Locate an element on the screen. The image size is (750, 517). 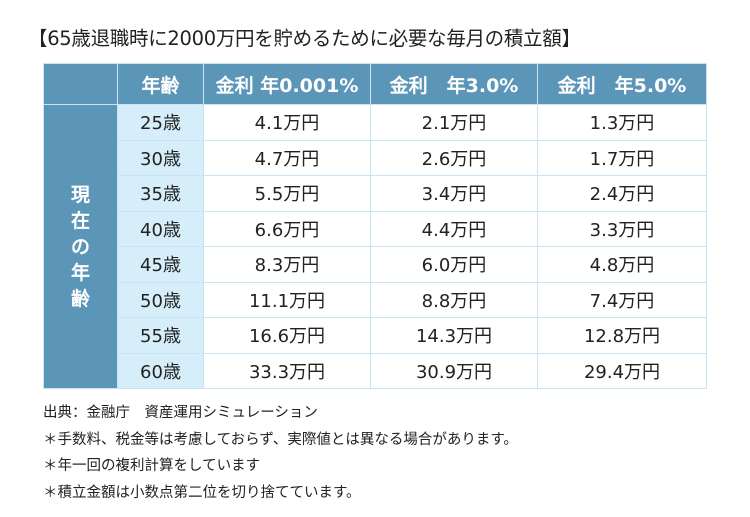
table-row: 45歳 8.3万円 6.0万円 4.8万円 is located at coordinates (375, 264).